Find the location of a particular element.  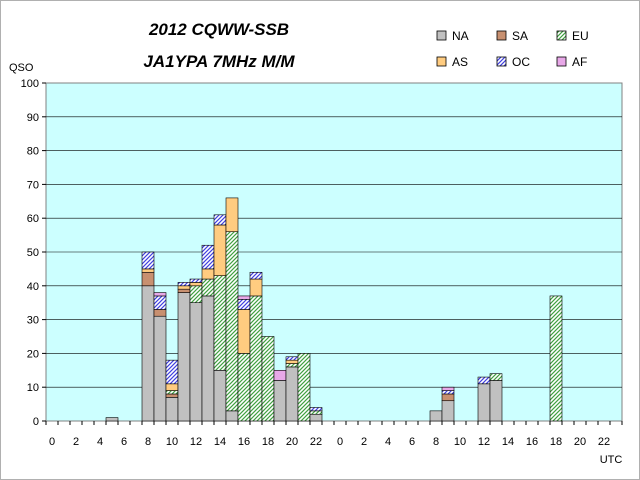

y-tick-labels: 0 10 20 30 40 50 60 70 80 90 100 is located at coordinates (33, 253).